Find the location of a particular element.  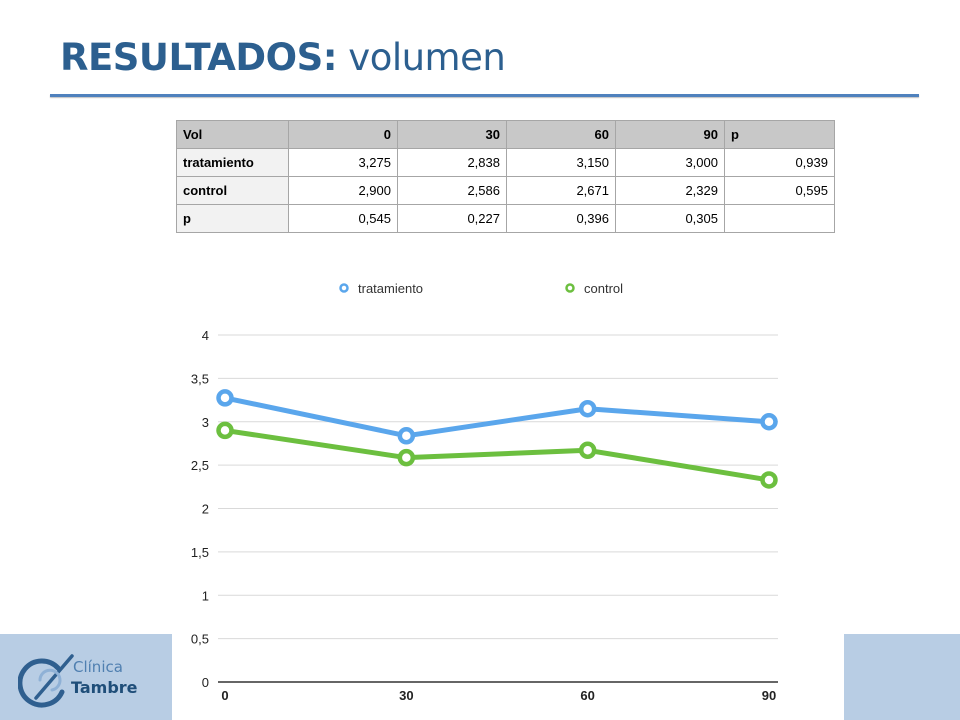

table-cell: 0,595 is located at coordinates (779, 190).